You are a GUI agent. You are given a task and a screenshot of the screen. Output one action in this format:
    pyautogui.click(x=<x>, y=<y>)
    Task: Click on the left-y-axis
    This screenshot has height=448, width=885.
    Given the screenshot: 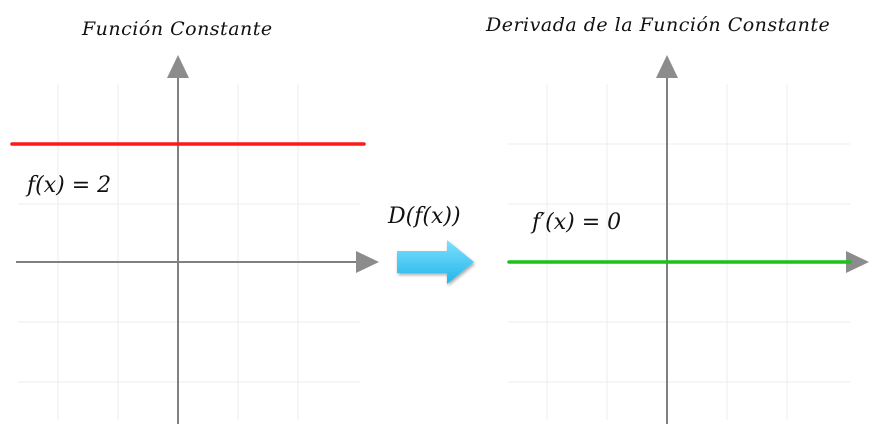 What is the action you would take?
    pyautogui.click(x=178, y=239)
    